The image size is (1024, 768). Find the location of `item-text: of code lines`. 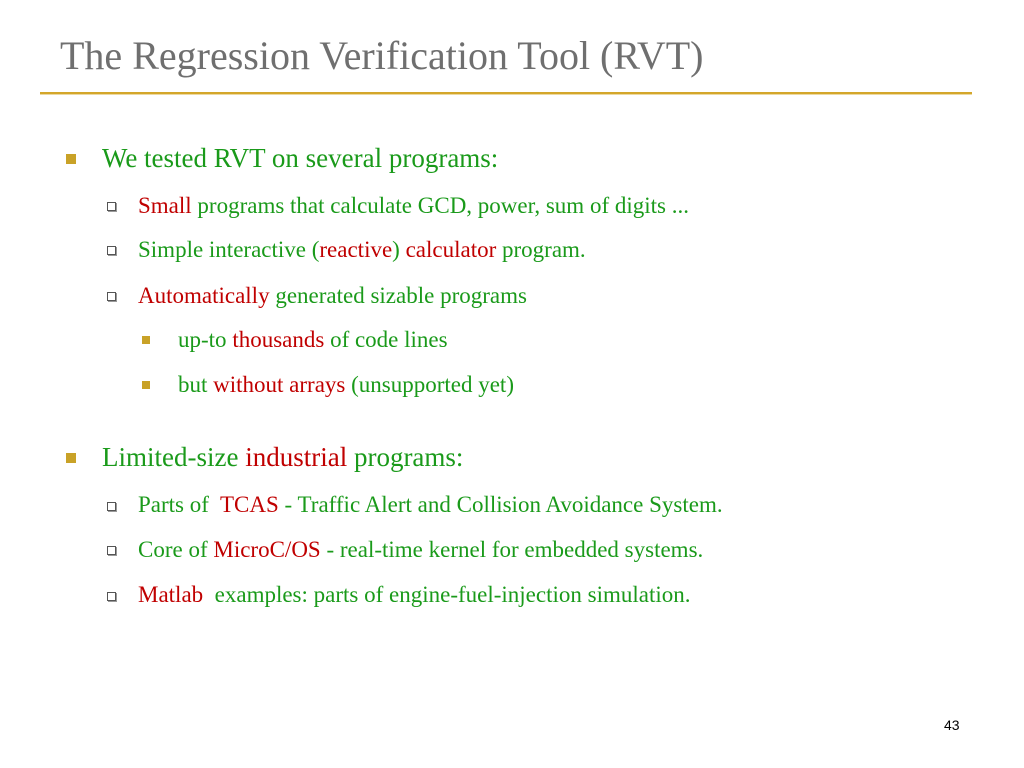

item-text: of code lines is located at coordinates (386, 339).